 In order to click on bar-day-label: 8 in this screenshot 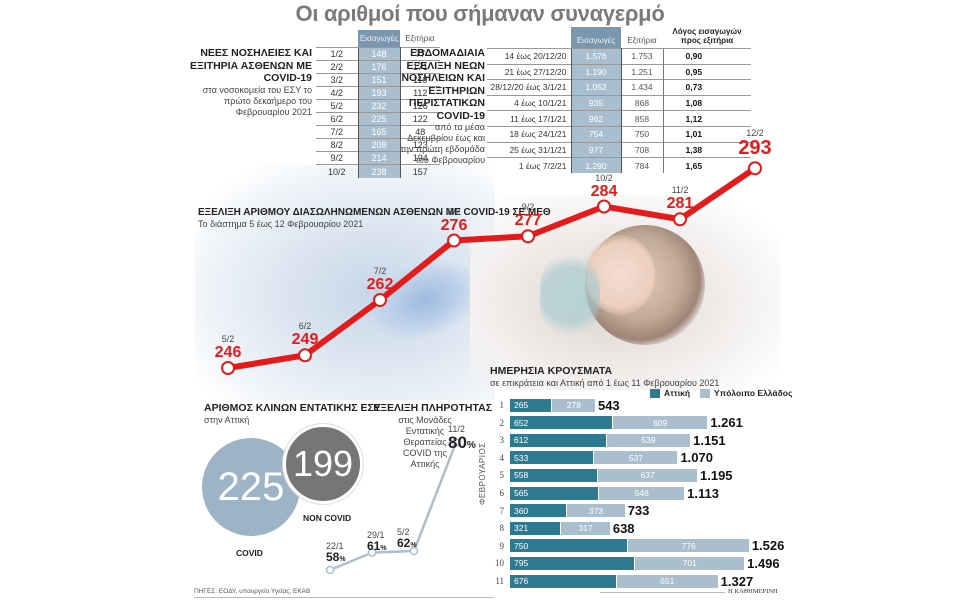, I will do `click(502, 528)`.